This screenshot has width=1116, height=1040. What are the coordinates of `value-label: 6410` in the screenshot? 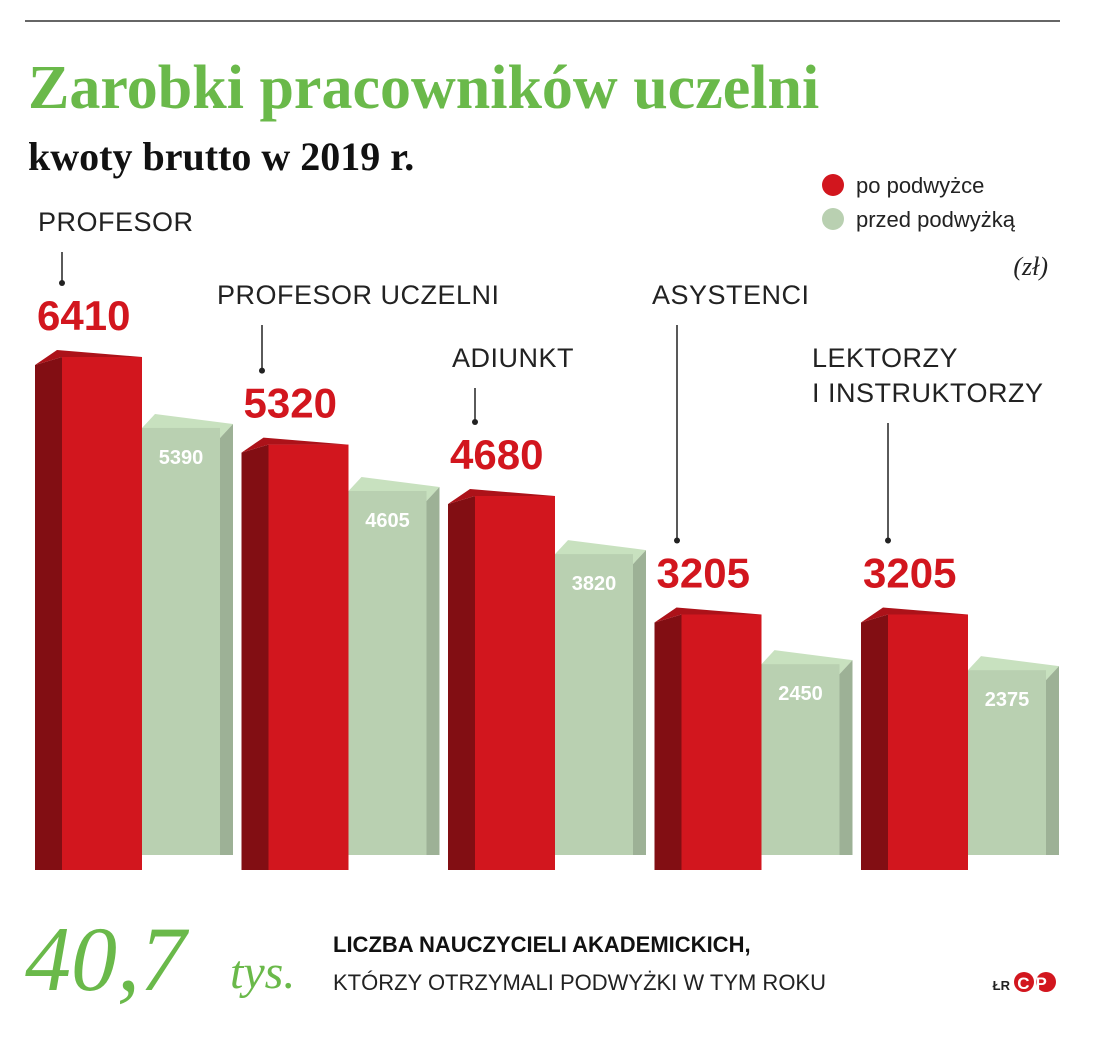 It's located at (83, 315).